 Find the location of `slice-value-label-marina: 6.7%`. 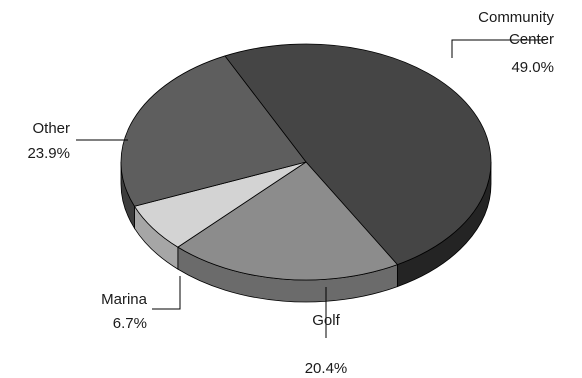

slice-value-label-marina: 6.7% is located at coordinates (130, 323).